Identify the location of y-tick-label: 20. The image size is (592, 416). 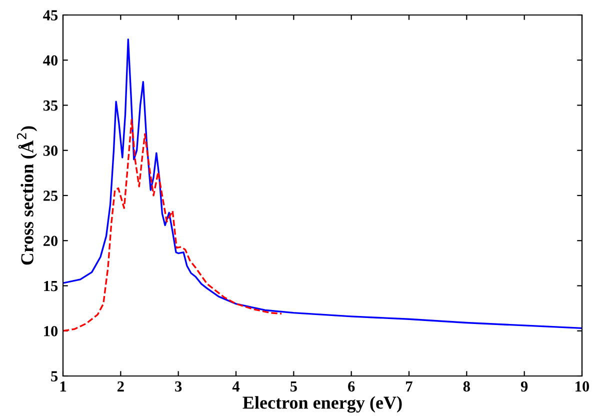
(51, 241).